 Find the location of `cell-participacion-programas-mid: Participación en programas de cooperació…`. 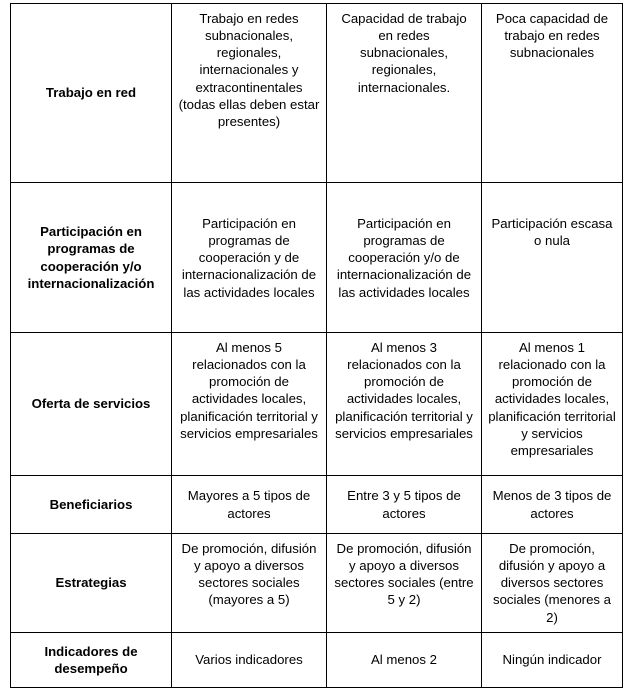

cell-participacion-programas-mid: Participación en programas de cooperació… is located at coordinates (404, 257).